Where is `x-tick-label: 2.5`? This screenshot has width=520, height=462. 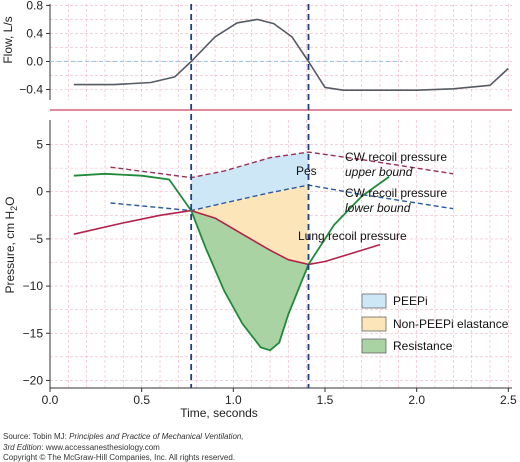
x-tick-label: 2.5 is located at coordinates (508, 400).